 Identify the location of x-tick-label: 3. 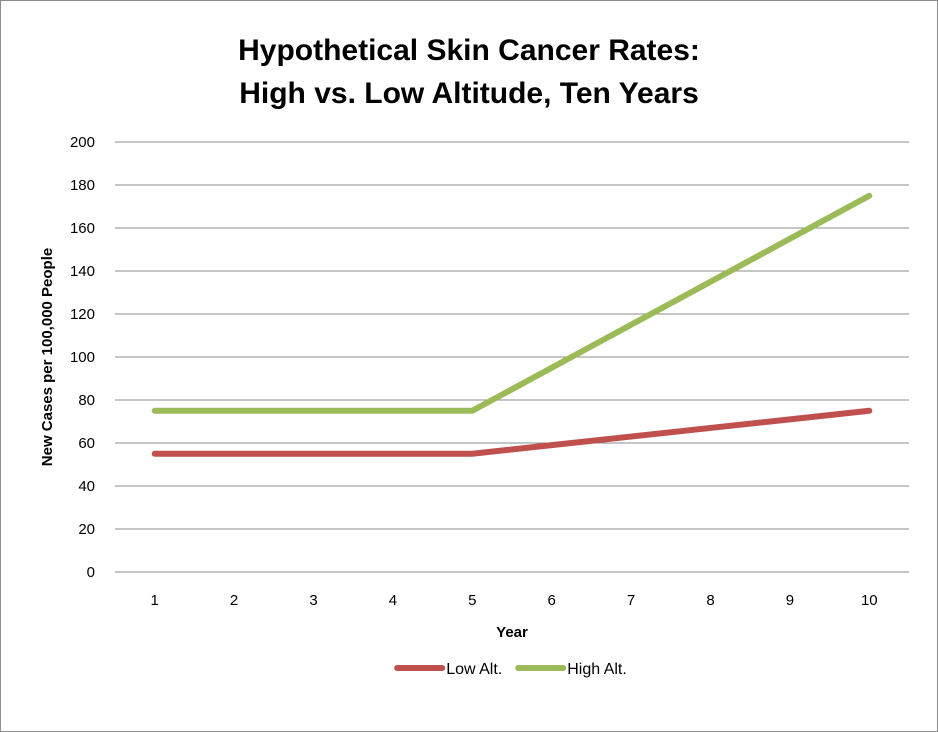
(313, 600).